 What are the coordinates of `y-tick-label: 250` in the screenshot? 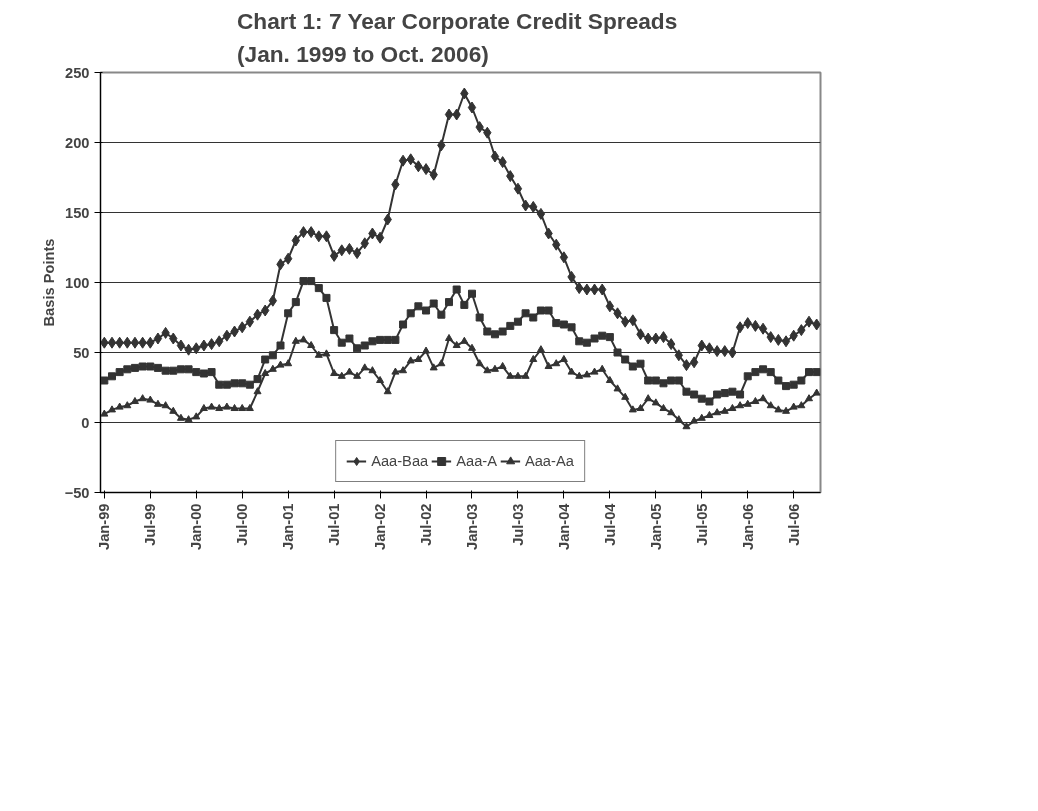 It's located at (77, 72).